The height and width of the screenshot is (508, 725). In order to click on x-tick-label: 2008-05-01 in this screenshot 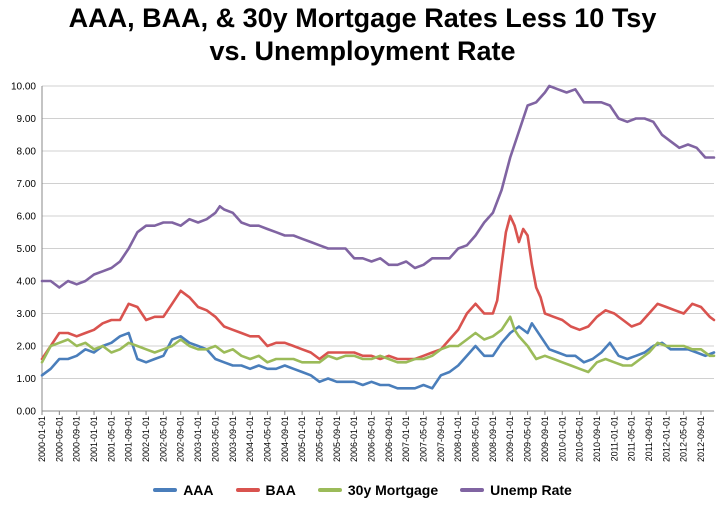, I will do `click(476, 439)`.